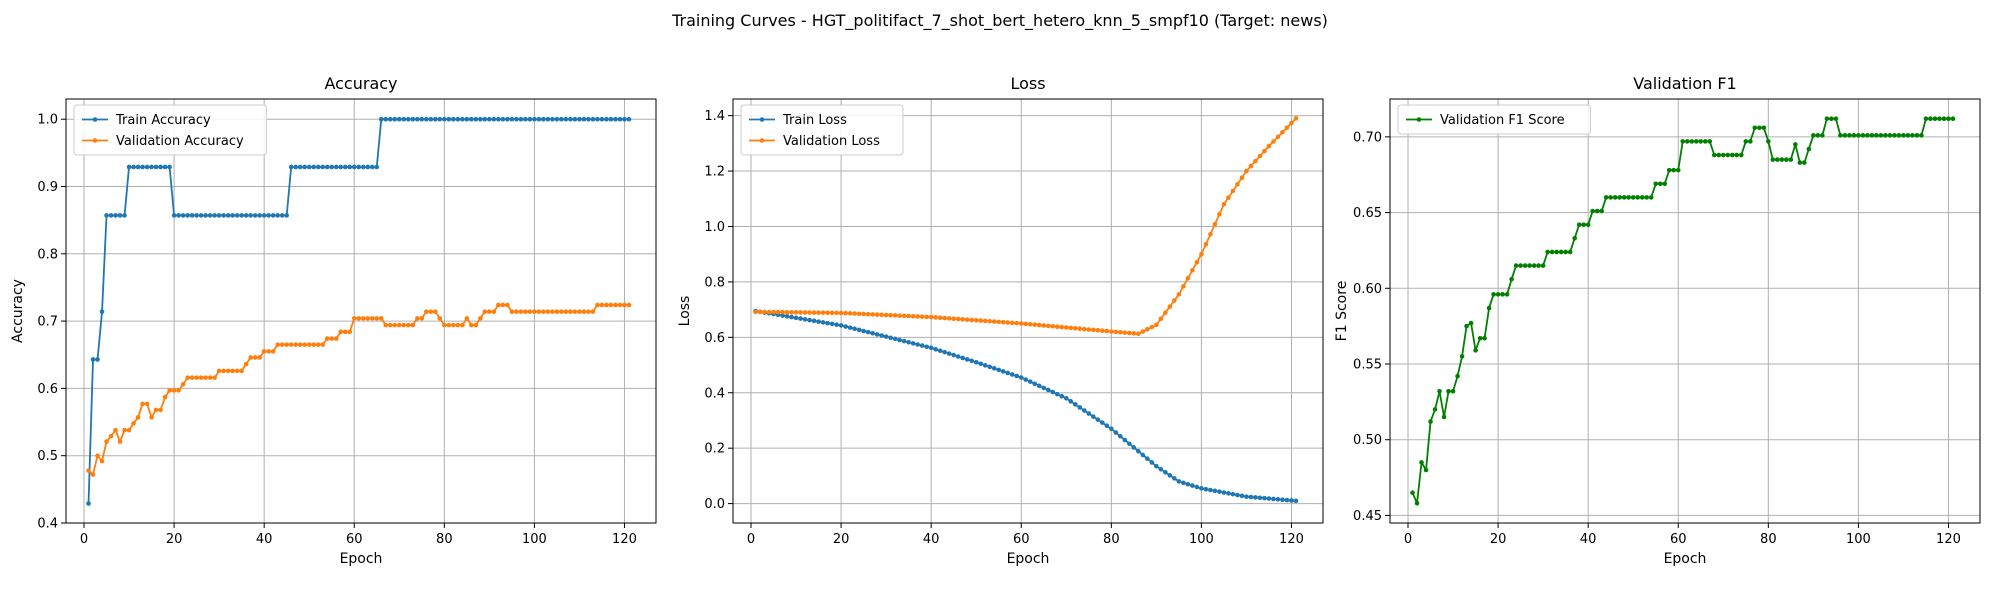  Describe the element at coordinates (180, 141) in the screenshot. I see `accuracy-legend-validation-label: Validation Accuracy` at that location.